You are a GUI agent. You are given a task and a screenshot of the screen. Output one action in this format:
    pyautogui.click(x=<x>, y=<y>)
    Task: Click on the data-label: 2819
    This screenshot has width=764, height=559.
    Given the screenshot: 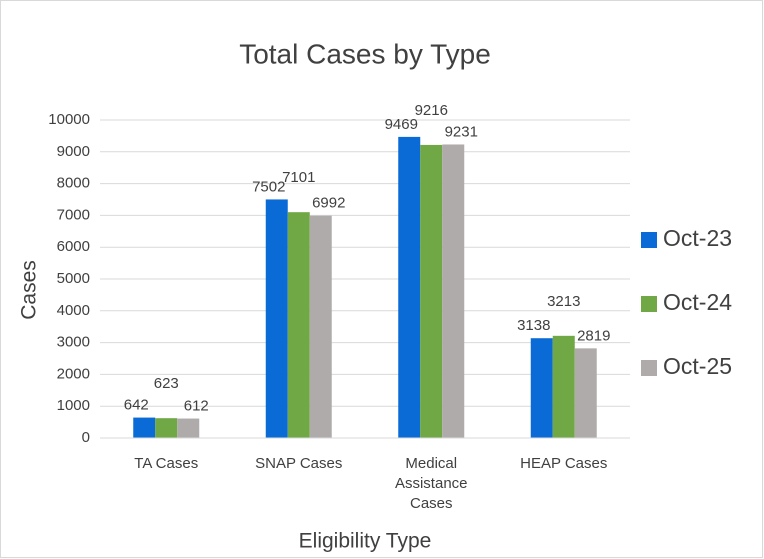 What is the action you would take?
    pyautogui.click(x=593, y=335)
    